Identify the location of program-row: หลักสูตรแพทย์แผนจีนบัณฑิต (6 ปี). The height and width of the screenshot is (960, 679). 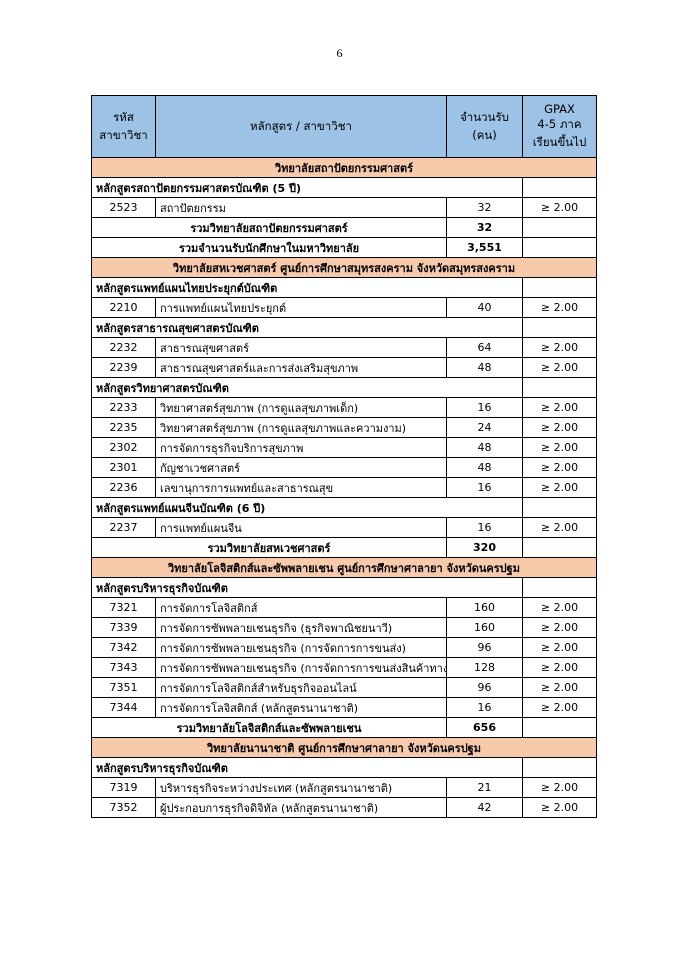
(344, 507).